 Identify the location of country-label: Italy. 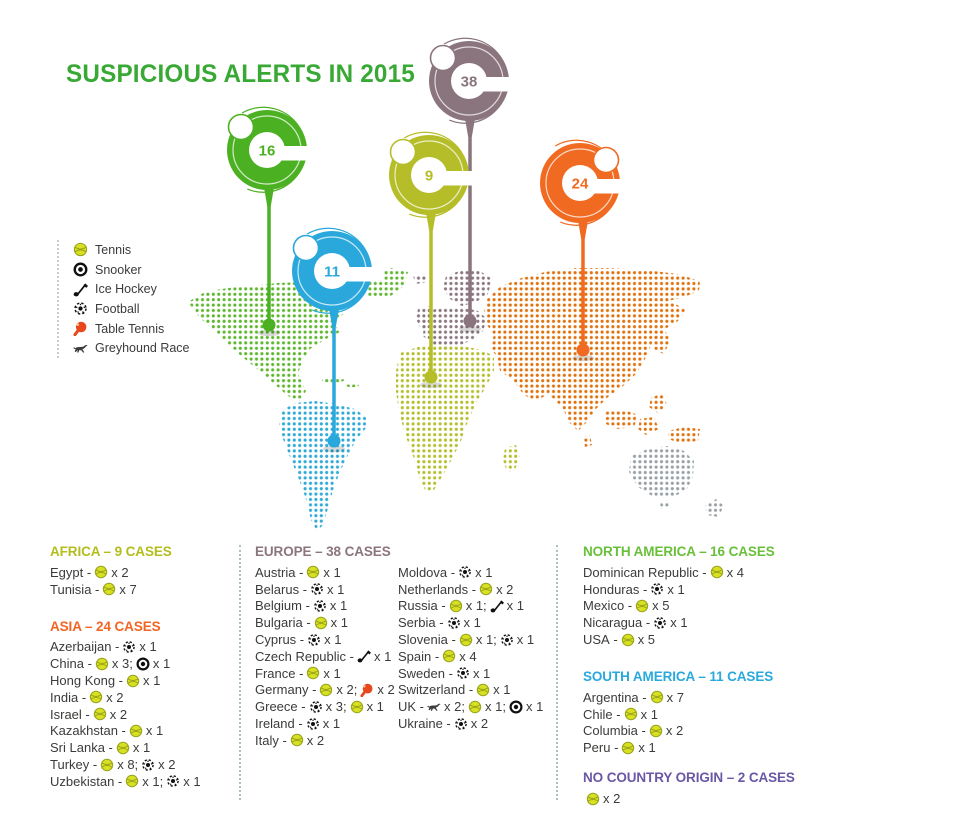
(267, 740).